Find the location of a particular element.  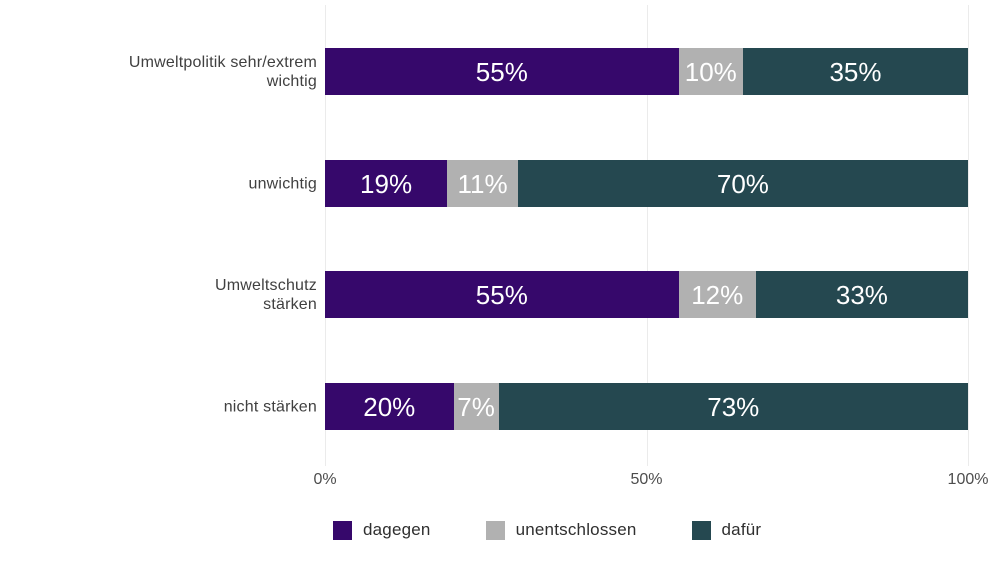

legend-item-unentschlossen: unentschlossen is located at coordinates (561, 530).